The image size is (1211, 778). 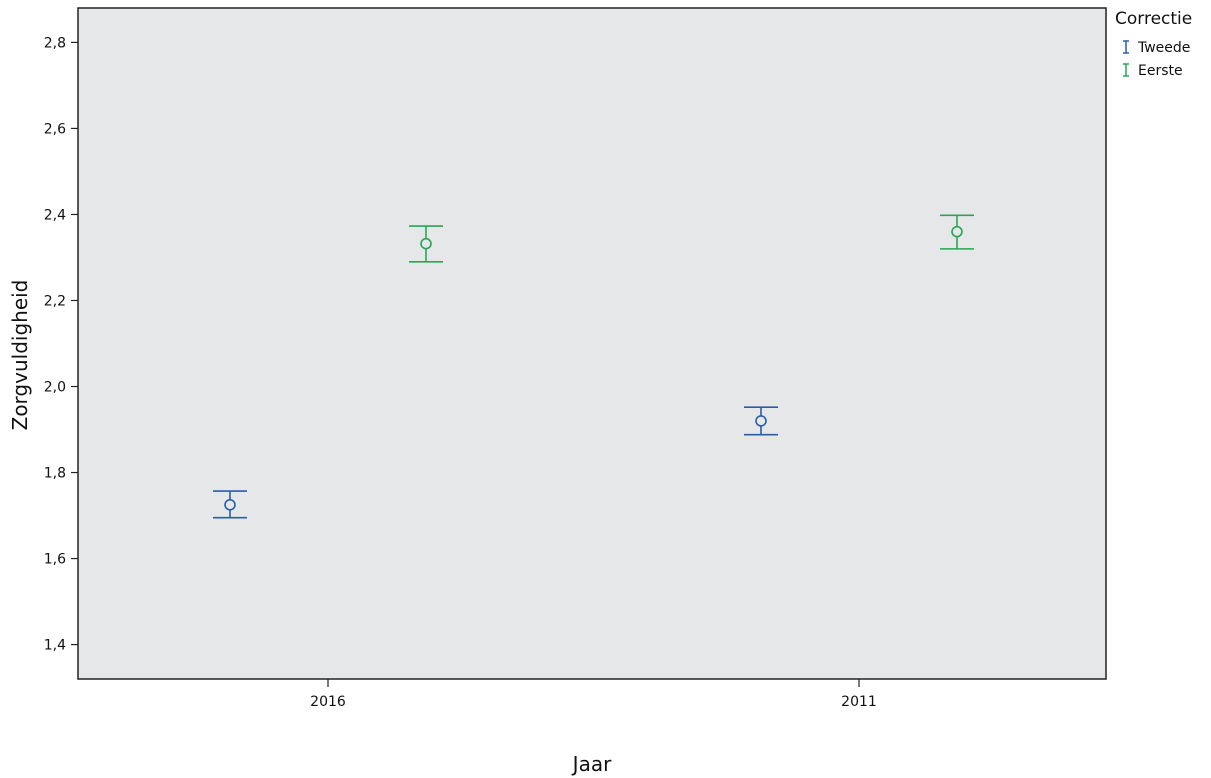 What do you see at coordinates (61, 344) in the screenshot?
I see `y-axis: 1,4 1,6 1,8 2,0 2,2 2,4 2,6 2,8` at bounding box center [61, 344].